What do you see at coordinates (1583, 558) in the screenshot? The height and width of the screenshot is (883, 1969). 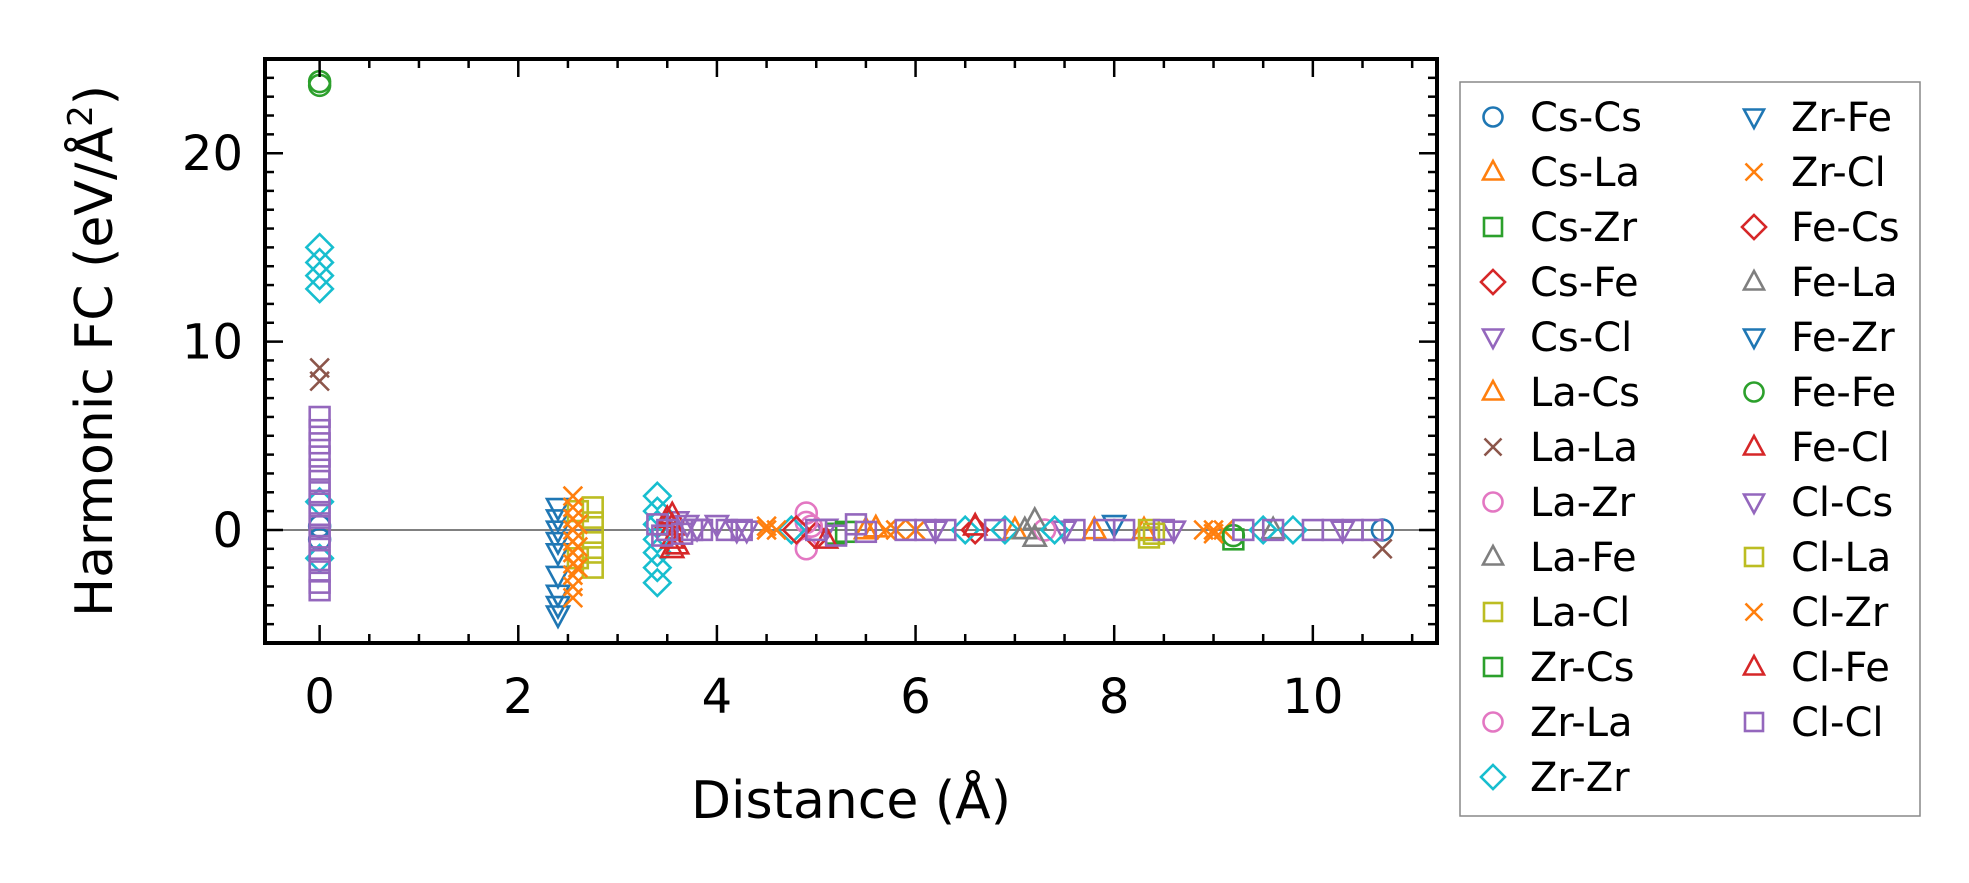 I see `legend-label: La-Fe` at bounding box center [1583, 558].